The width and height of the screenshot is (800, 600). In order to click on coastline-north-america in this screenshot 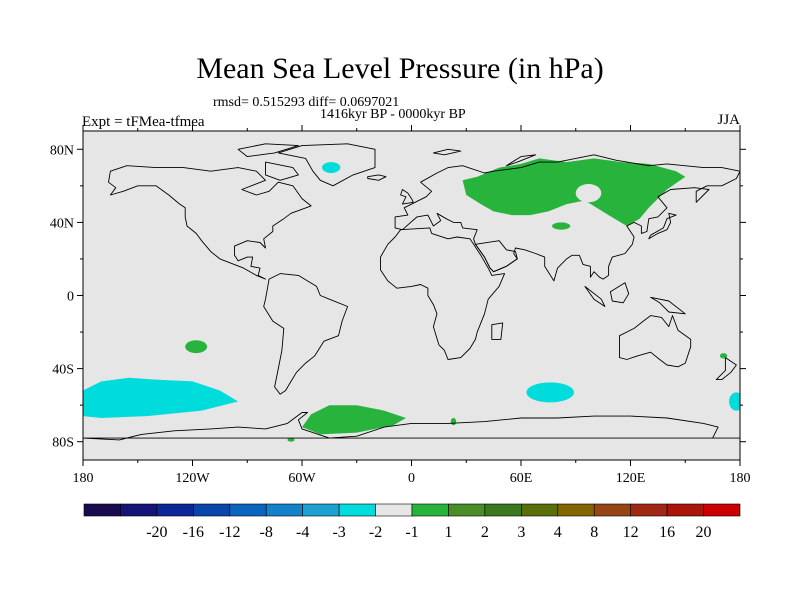, I will do `click(210, 222)`.